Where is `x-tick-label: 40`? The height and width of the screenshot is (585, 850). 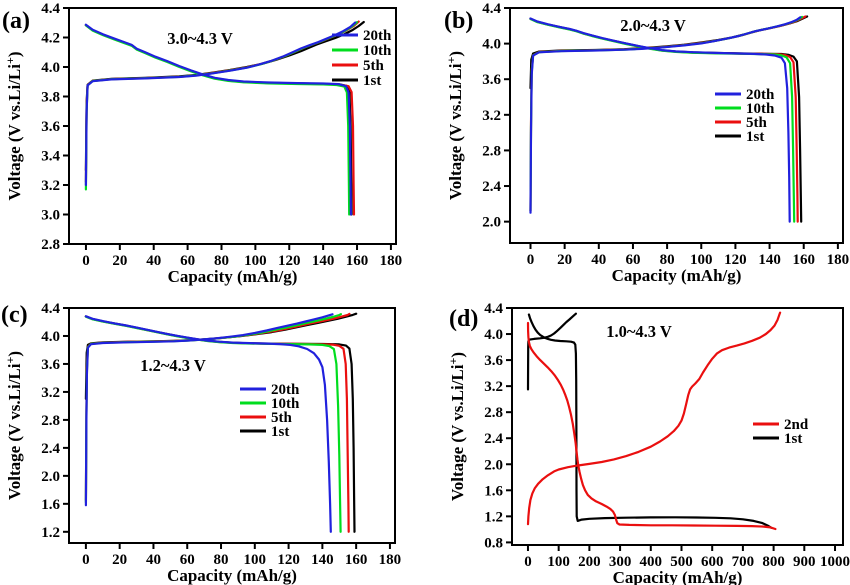
x-tick-label: 40 is located at coordinates (153, 261).